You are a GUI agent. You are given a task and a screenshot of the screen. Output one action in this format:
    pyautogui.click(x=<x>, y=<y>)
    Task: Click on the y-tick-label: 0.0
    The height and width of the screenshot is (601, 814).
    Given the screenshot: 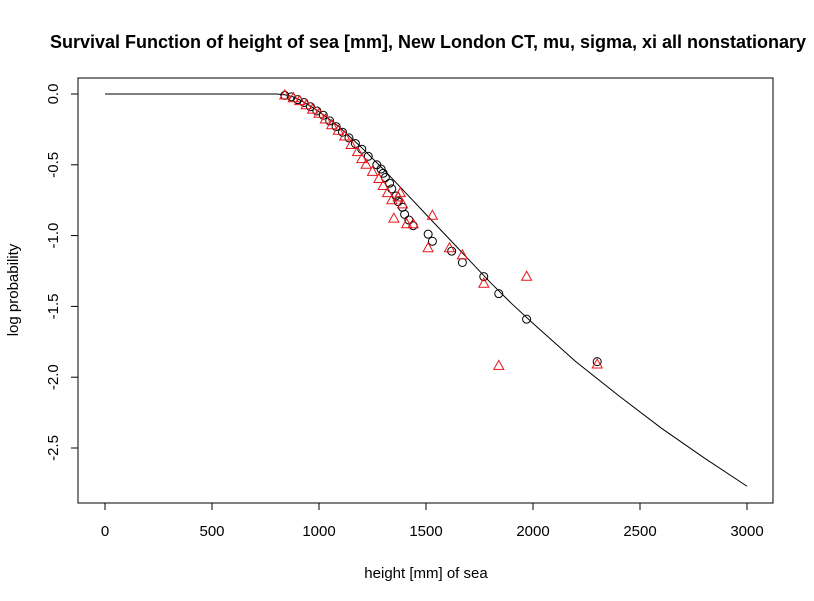 What is the action you would take?
    pyautogui.click(x=53, y=94)
    